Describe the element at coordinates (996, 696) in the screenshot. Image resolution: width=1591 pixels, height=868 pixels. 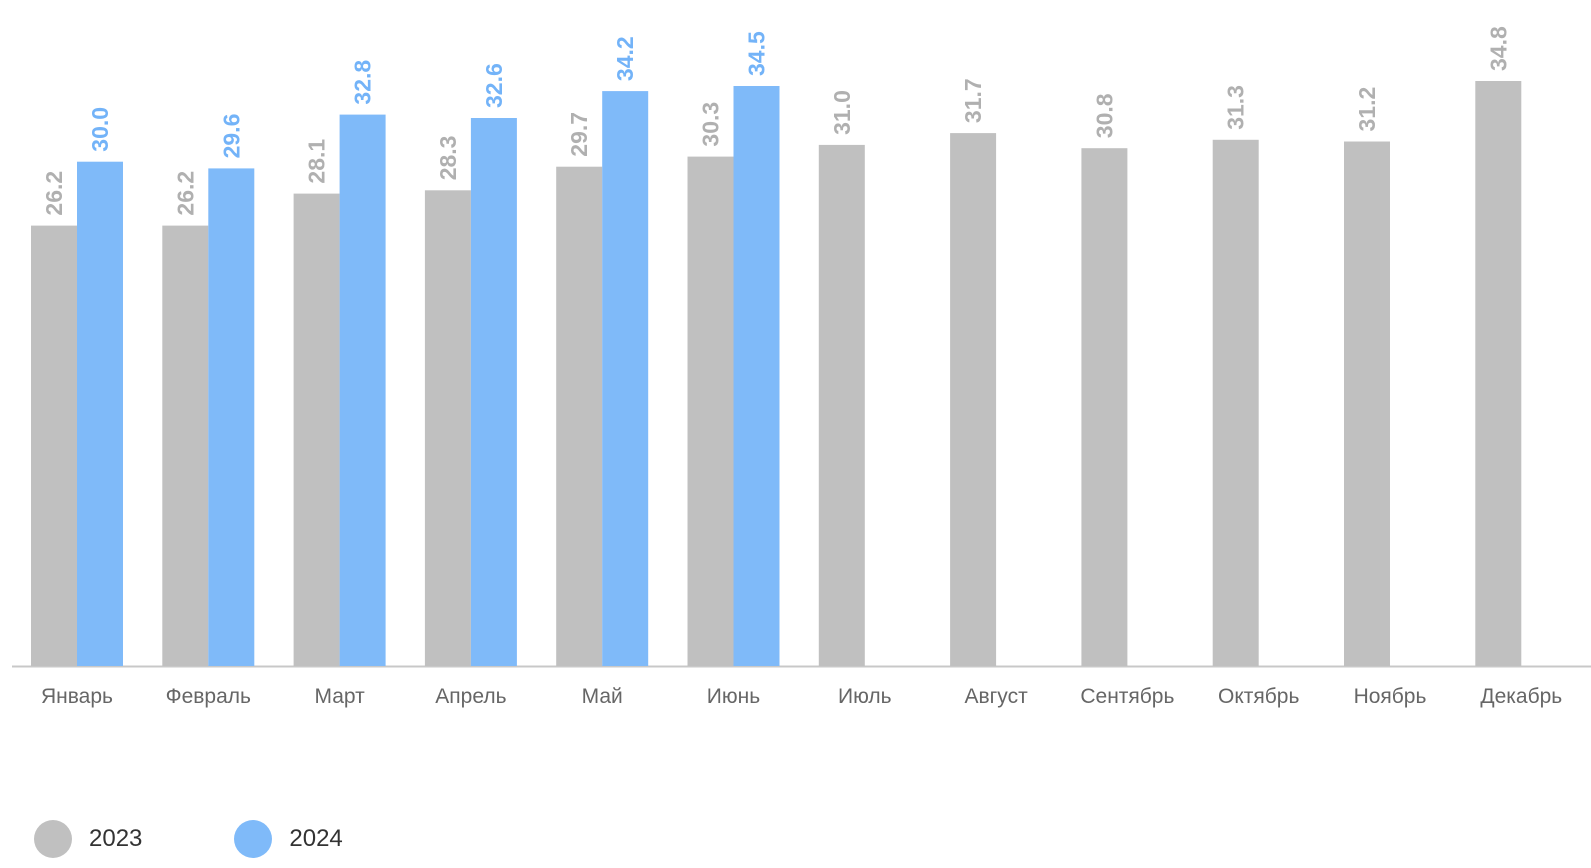
I see `x-tick-label-8: Август` at that location.